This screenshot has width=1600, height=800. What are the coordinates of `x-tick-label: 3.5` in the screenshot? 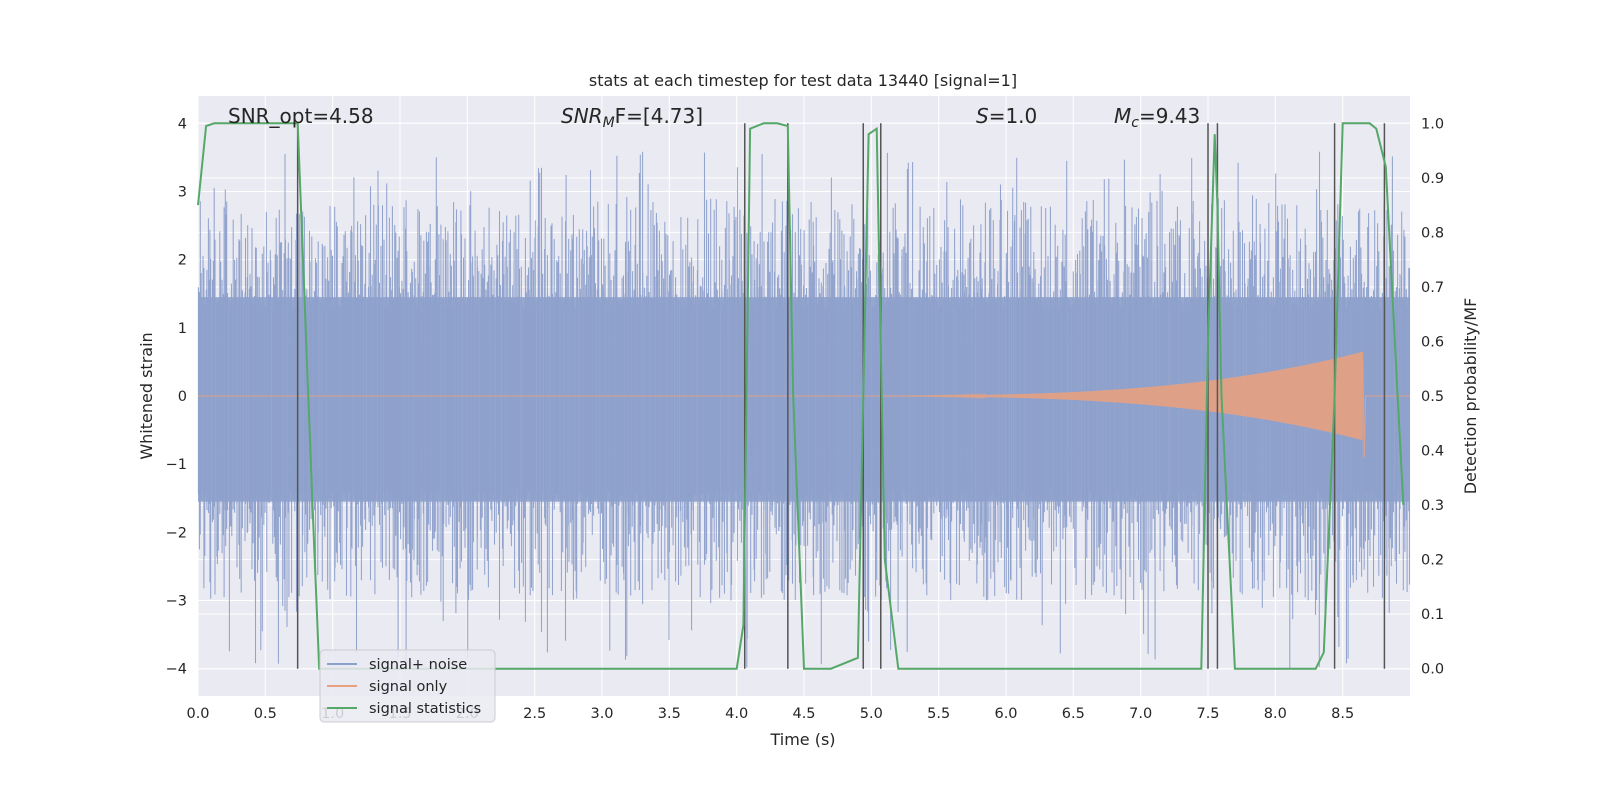 It's located at (669, 714).